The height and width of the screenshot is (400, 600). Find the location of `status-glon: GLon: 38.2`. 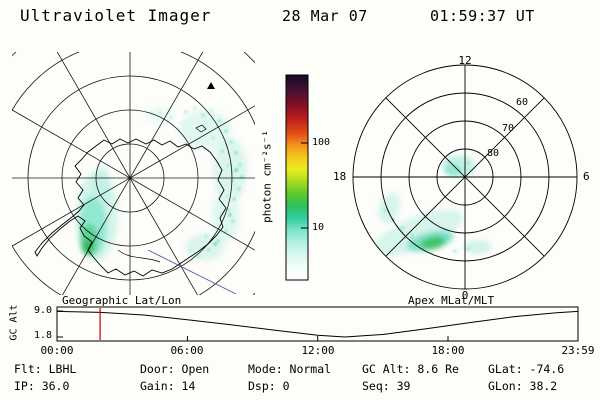

status-glon: GLon: 38.2 is located at coordinates (523, 386).